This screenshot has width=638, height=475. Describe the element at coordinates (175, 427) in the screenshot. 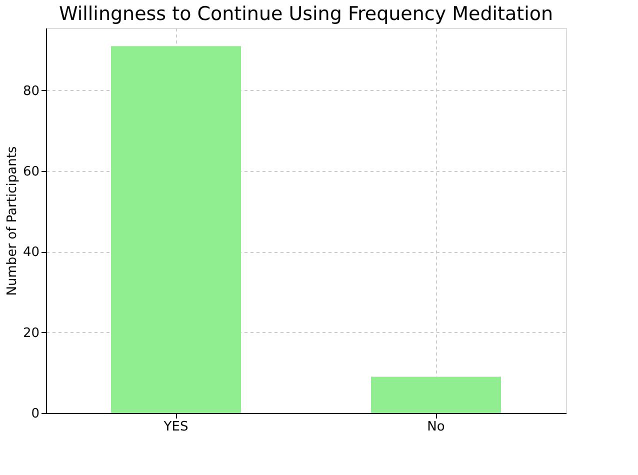

I see `x-tick-label: YES` at that location.